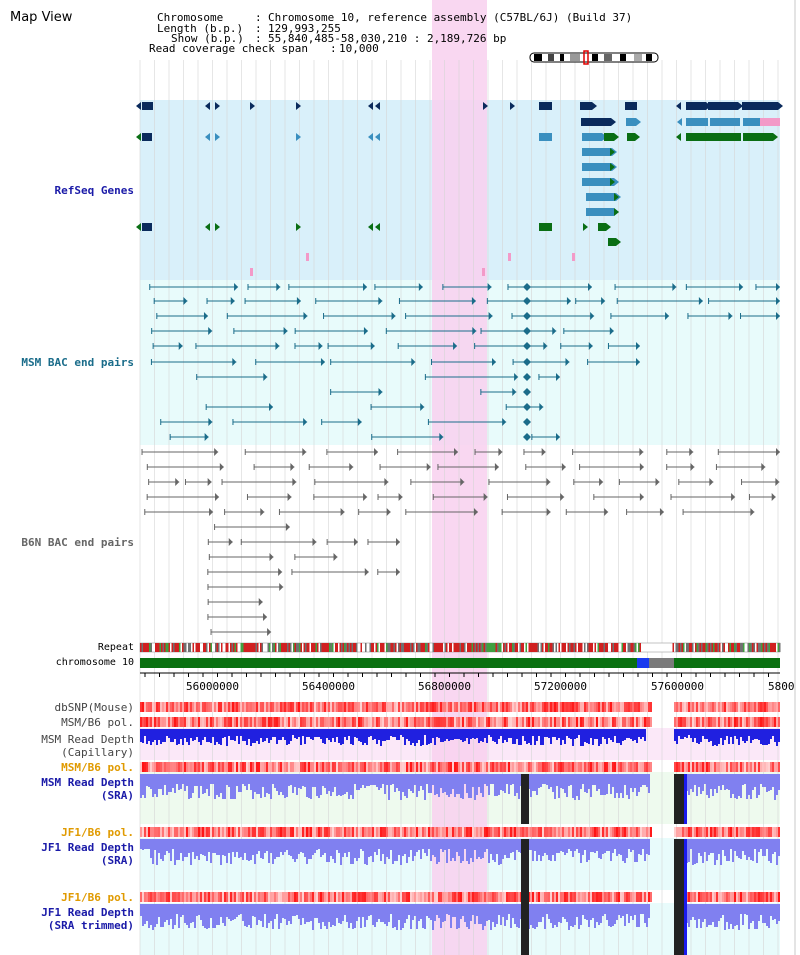  What do you see at coordinates (77, 362) in the screenshot?
I see `track-label-msm-bac: MSM BAC end pairs` at bounding box center [77, 362].